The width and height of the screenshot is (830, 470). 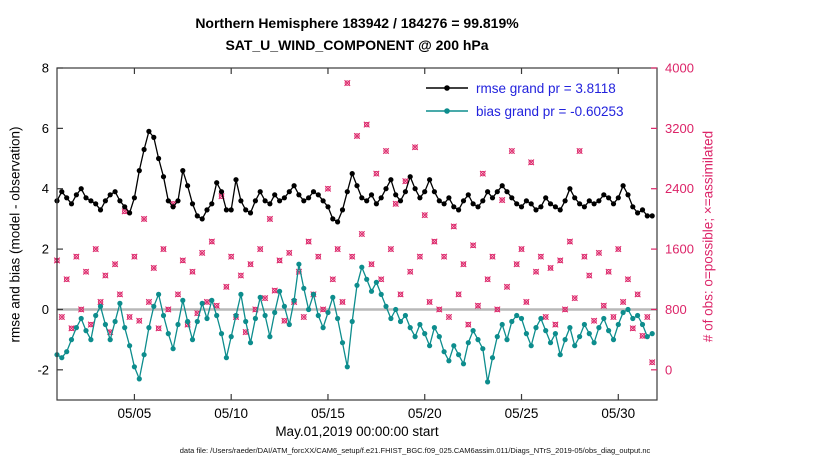 I want to click on right-tick-label: 0, so click(x=668, y=369).